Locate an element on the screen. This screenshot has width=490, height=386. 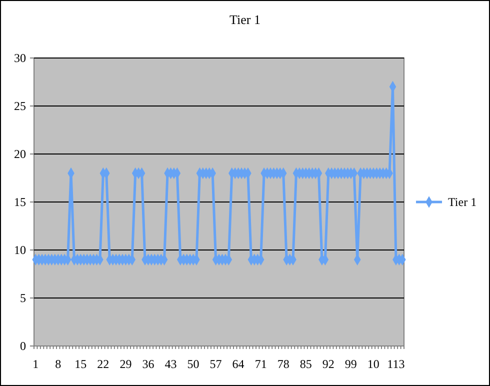
x-tick-label: 57 is located at coordinates (216, 364).